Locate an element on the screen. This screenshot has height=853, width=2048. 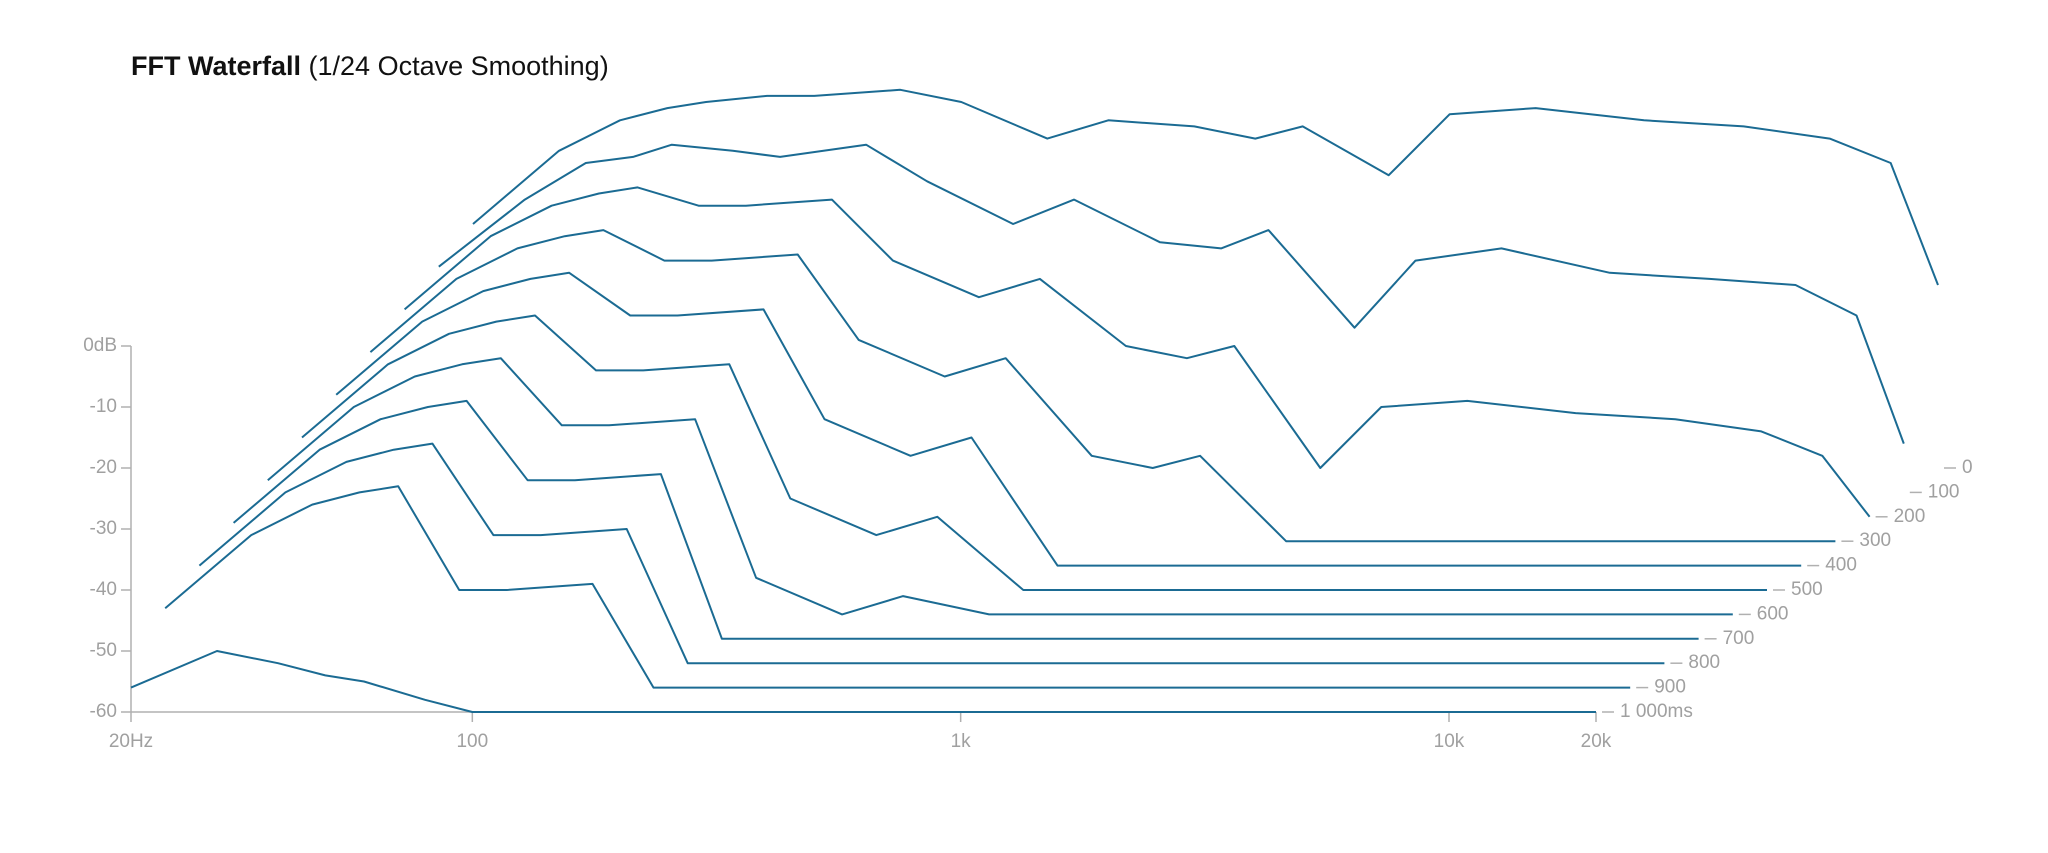
z-tick-label: 1 000ms is located at coordinates (1656, 711).